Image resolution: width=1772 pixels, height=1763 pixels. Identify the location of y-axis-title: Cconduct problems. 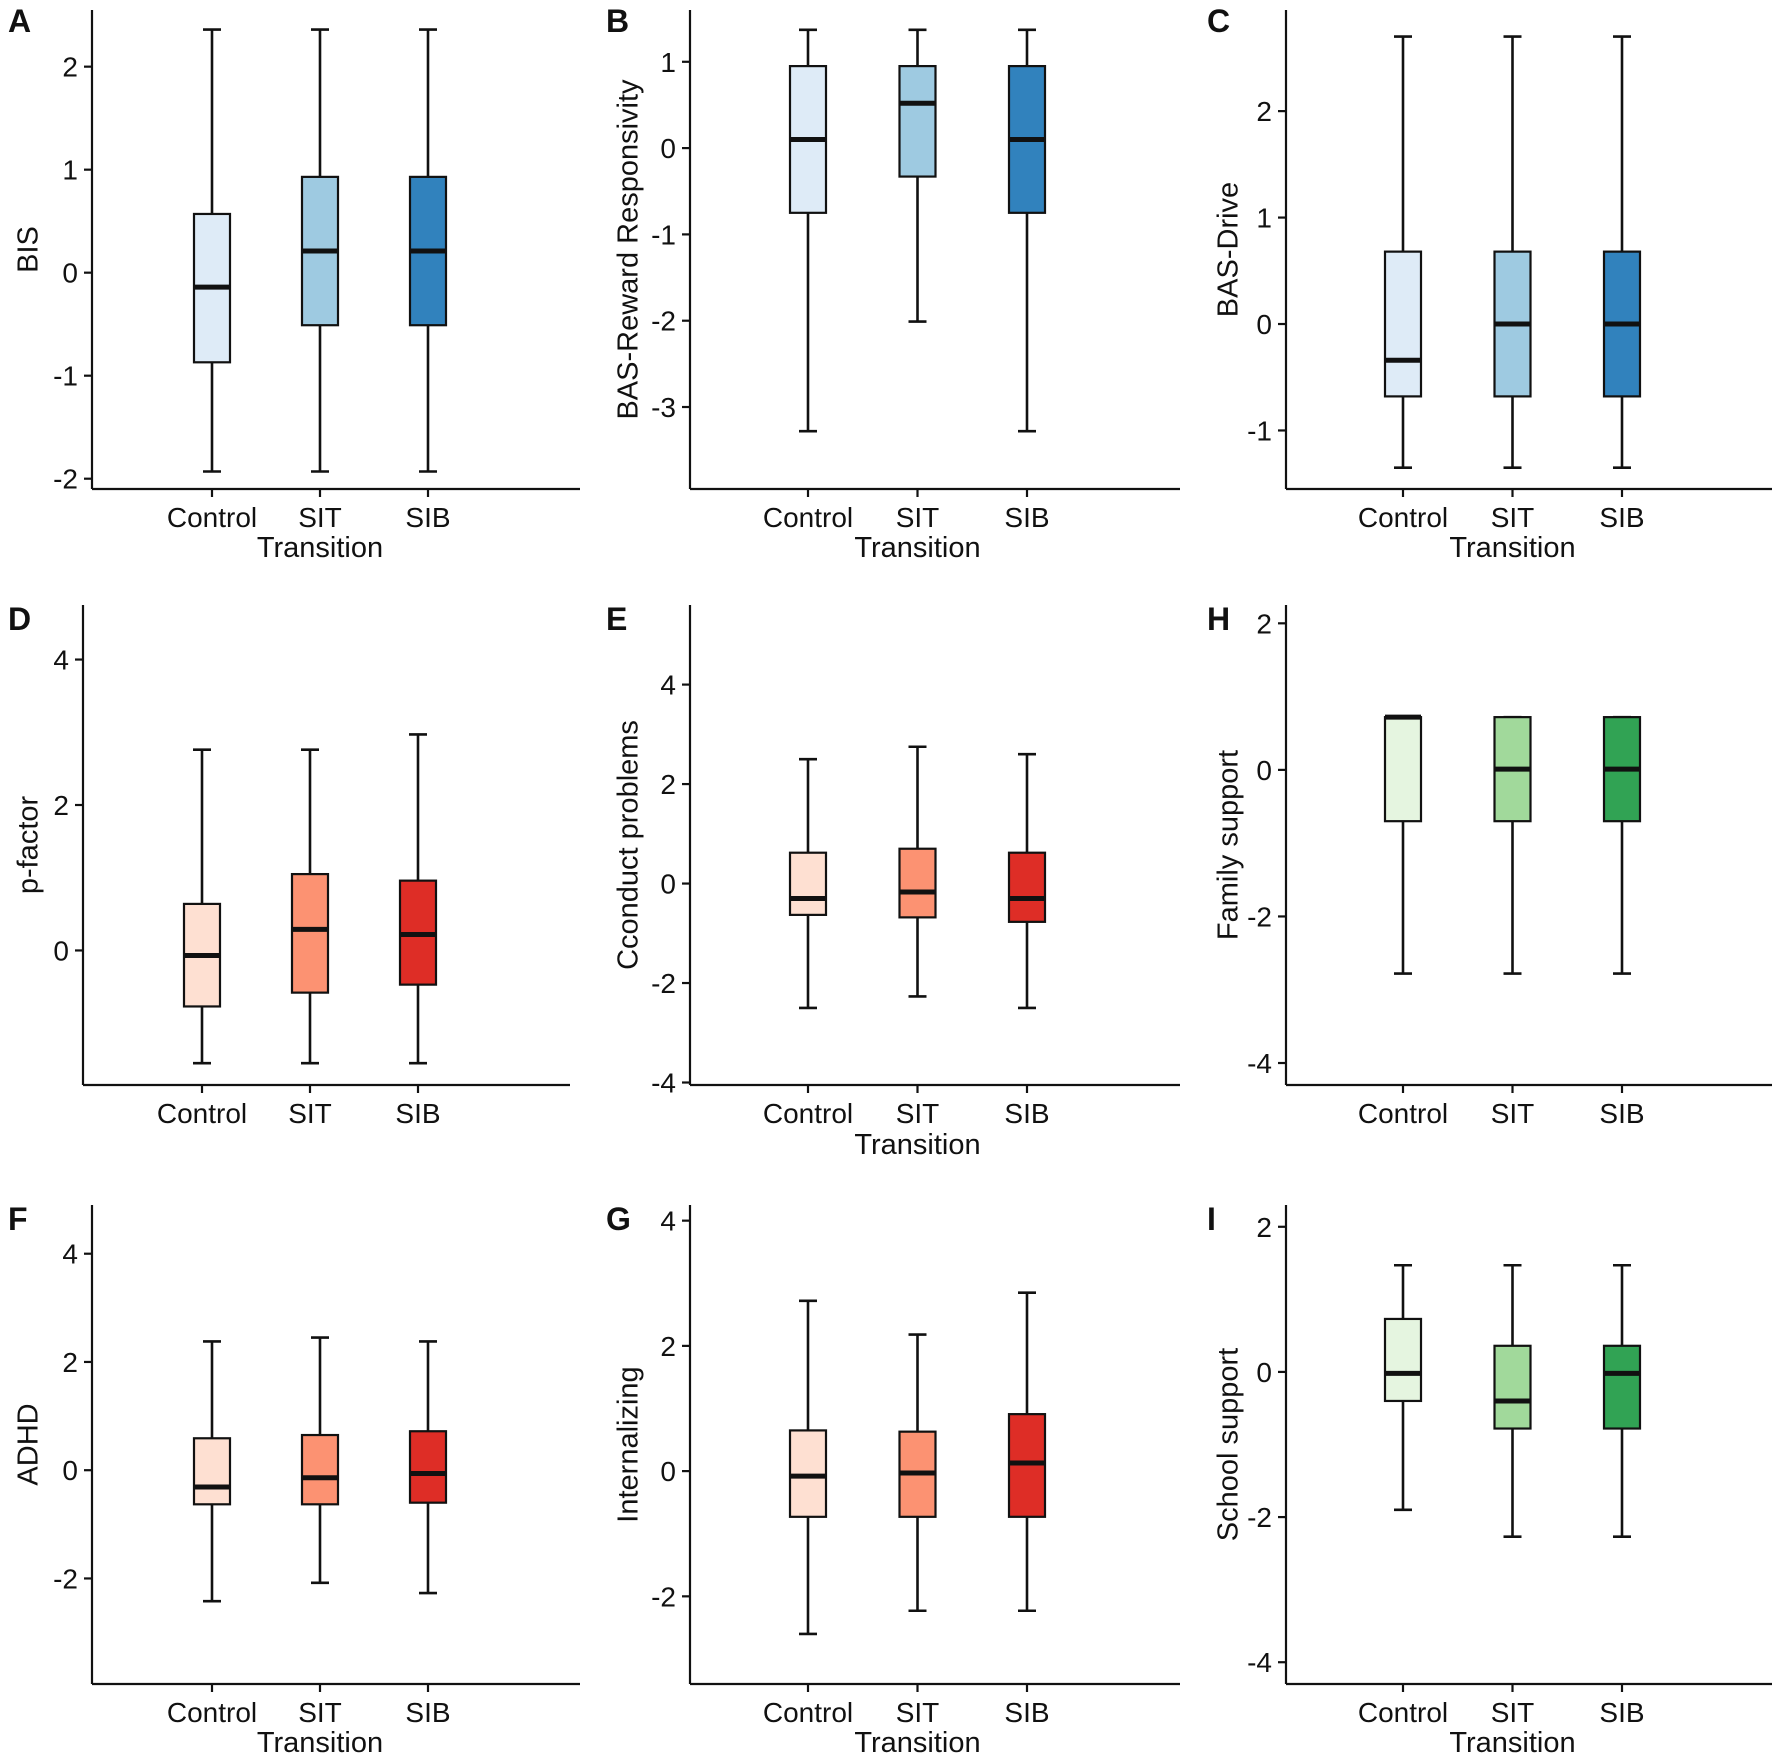
(629, 845).